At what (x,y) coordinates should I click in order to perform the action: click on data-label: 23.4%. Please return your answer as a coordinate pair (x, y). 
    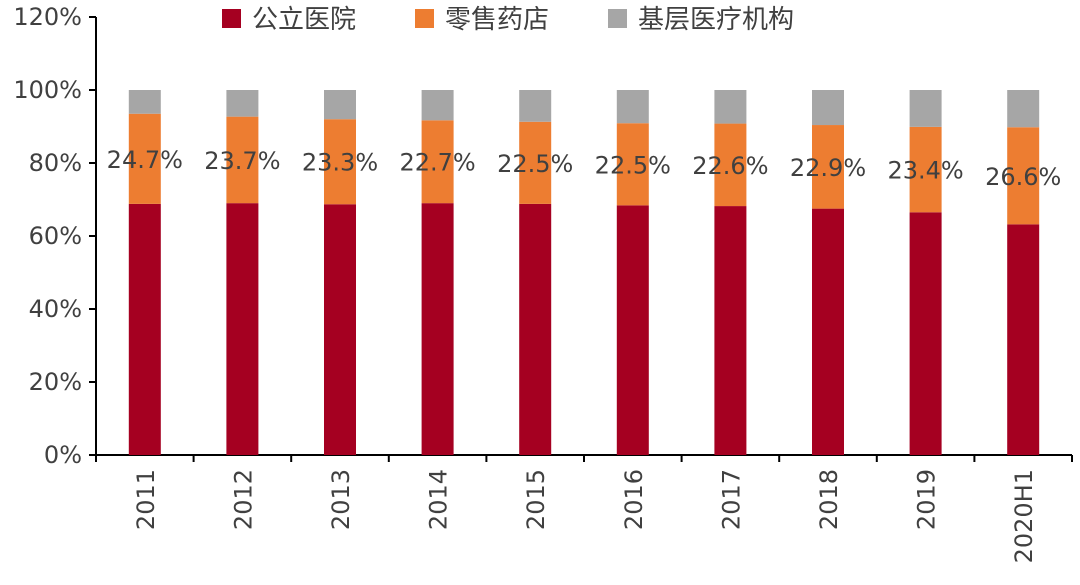
    Looking at the image, I should click on (925, 171).